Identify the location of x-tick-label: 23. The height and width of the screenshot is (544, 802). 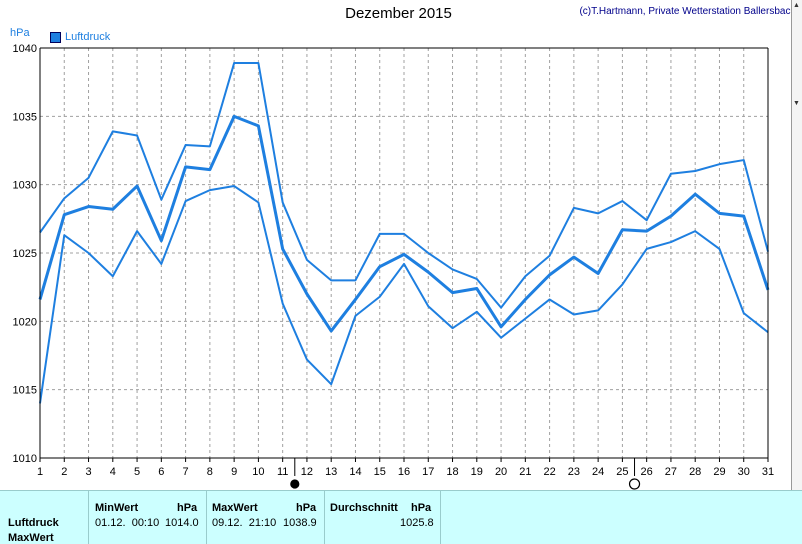
(574, 472).